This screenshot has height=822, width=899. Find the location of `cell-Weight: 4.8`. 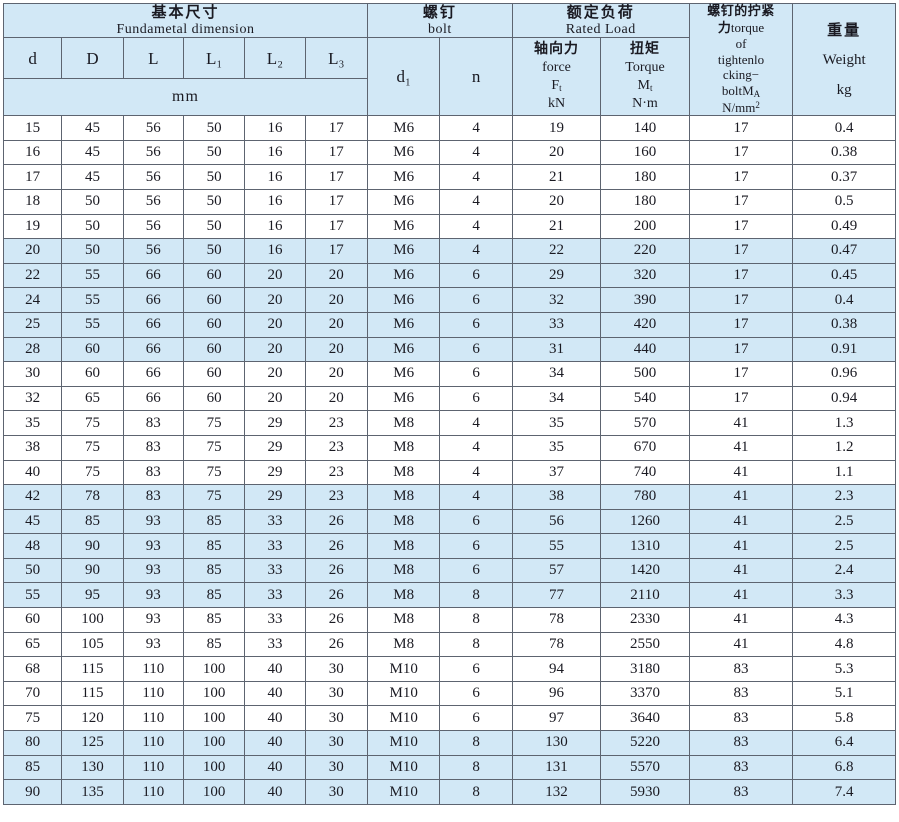

cell-Weight: 4.8 is located at coordinates (844, 644).